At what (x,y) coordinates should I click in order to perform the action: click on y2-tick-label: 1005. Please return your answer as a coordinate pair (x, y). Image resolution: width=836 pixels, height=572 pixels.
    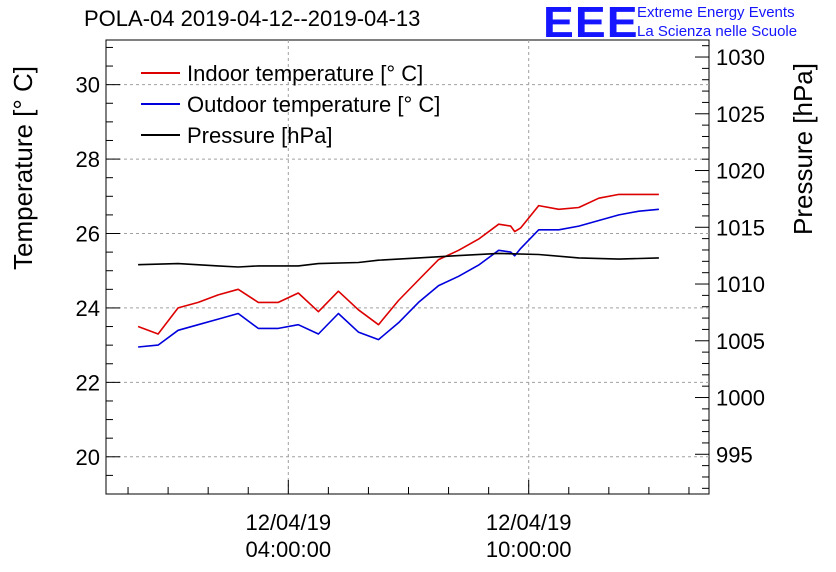
    Looking at the image, I should click on (740, 341).